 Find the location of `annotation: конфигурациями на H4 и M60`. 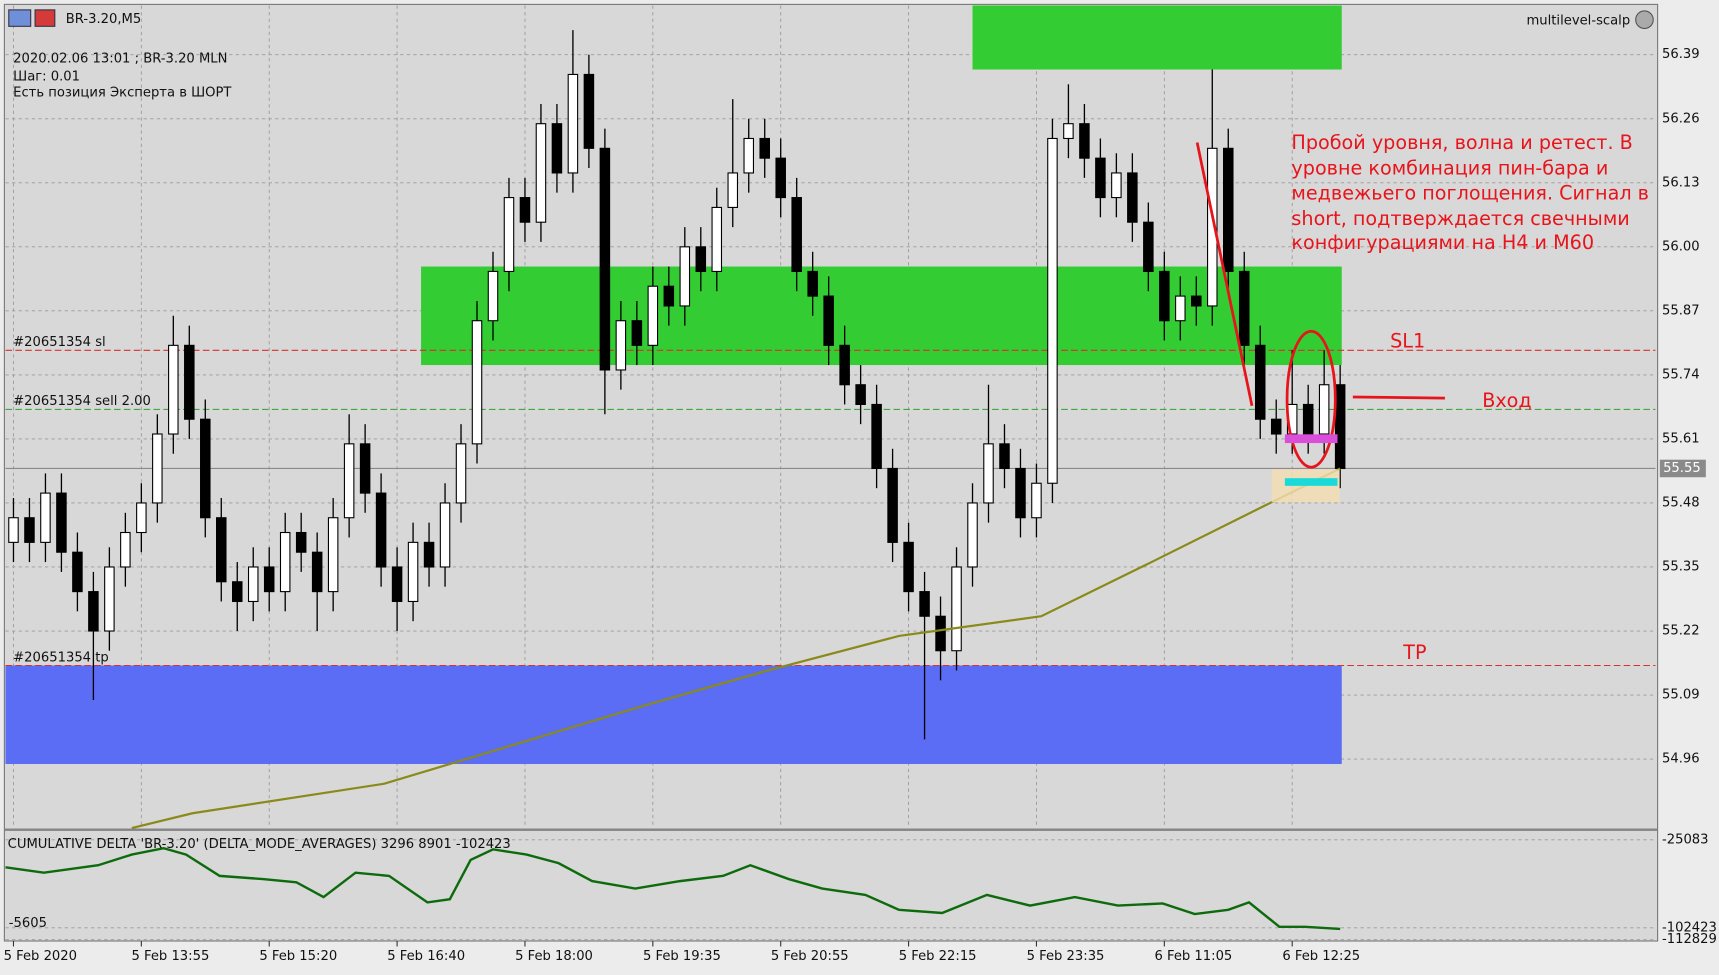

annotation: конфигурациями на H4 и M60 is located at coordinates (1442, 242).